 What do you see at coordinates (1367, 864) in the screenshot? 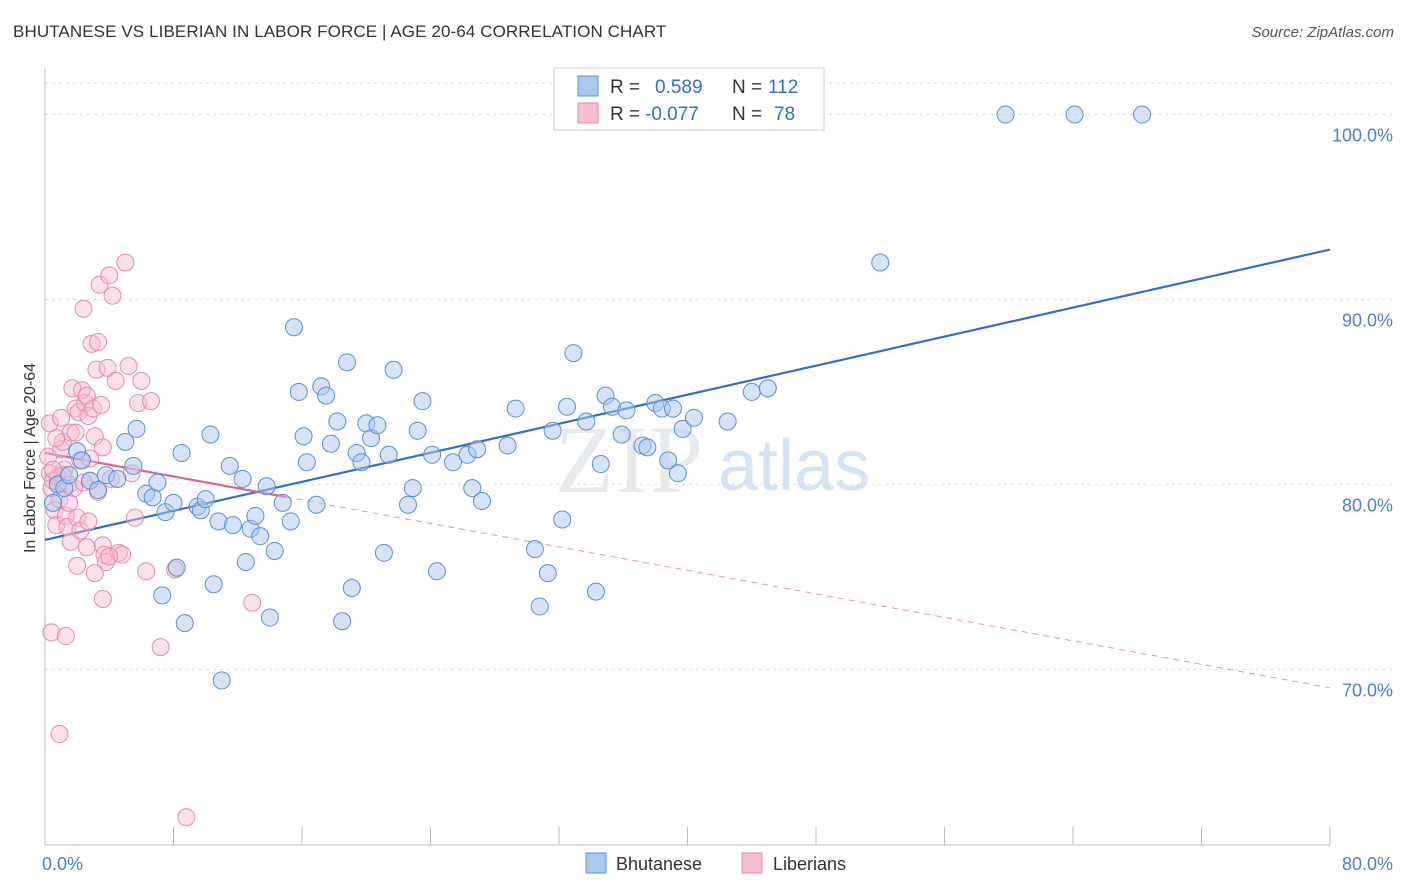
I see `x-tick-label-max: 80.0%` at bounding box center [1367, 864].